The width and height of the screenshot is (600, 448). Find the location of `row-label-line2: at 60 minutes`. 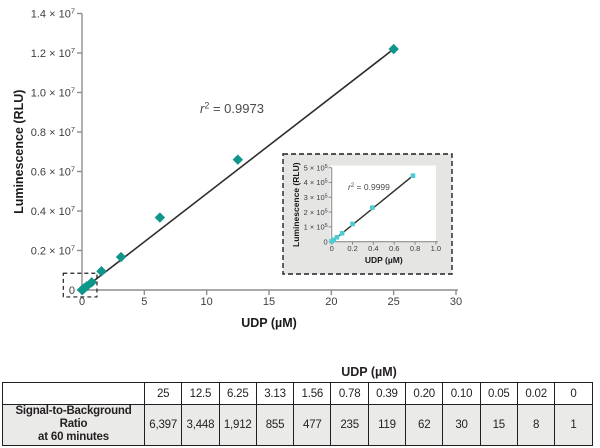

row-label-line2: at 60 minutes is located at coordinates (73, 437).